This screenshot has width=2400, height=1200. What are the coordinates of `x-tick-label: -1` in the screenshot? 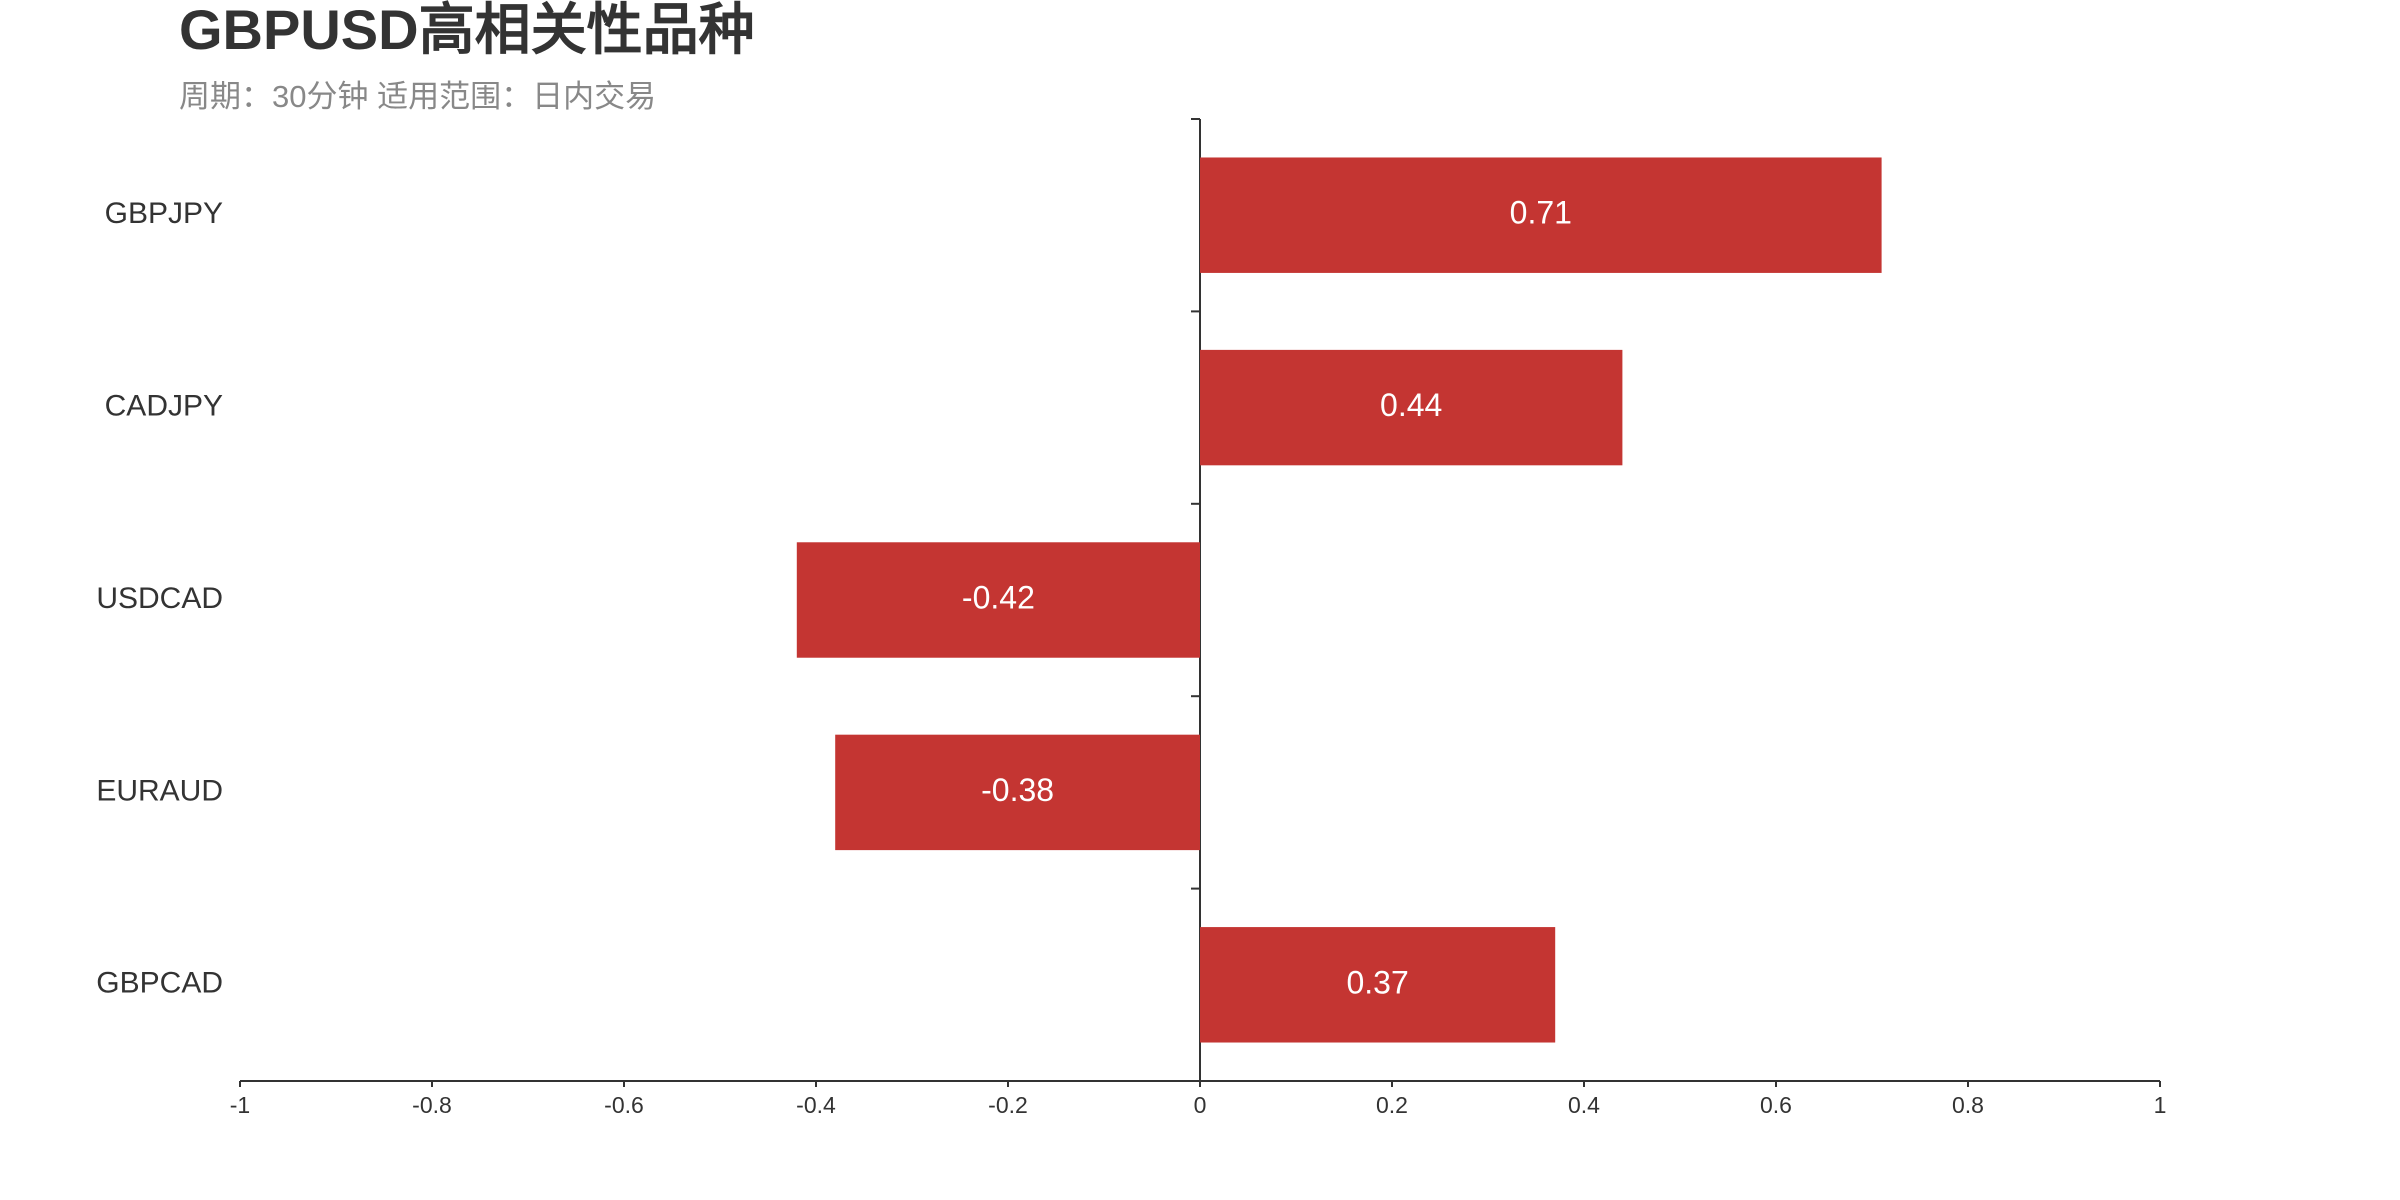 It's located at (240, 1105).